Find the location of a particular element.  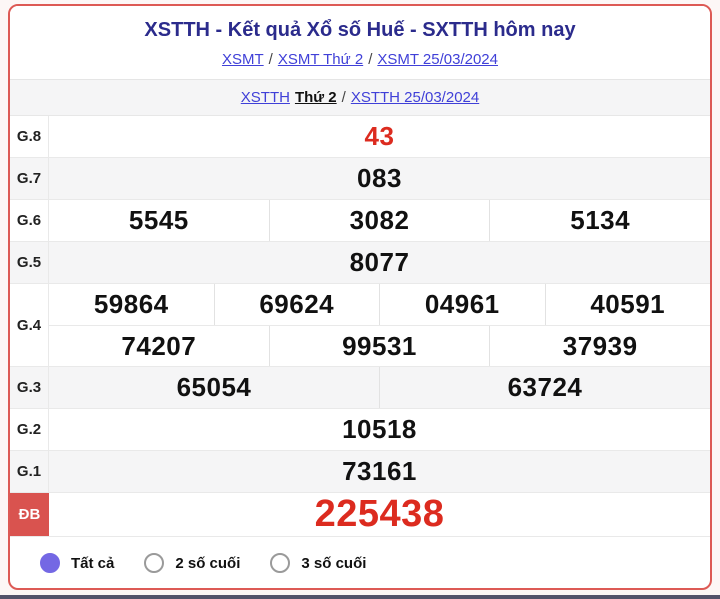

prize-number: 99531 is located at coordinates (379, 346).